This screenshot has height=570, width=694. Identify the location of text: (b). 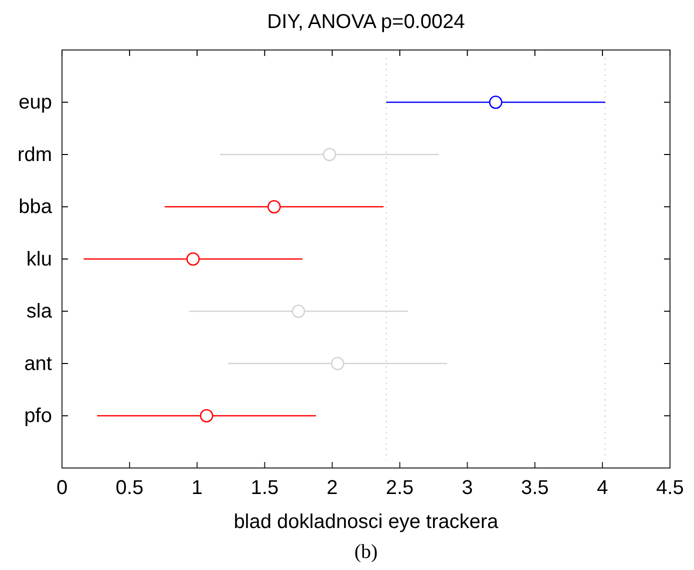
(366, 552).